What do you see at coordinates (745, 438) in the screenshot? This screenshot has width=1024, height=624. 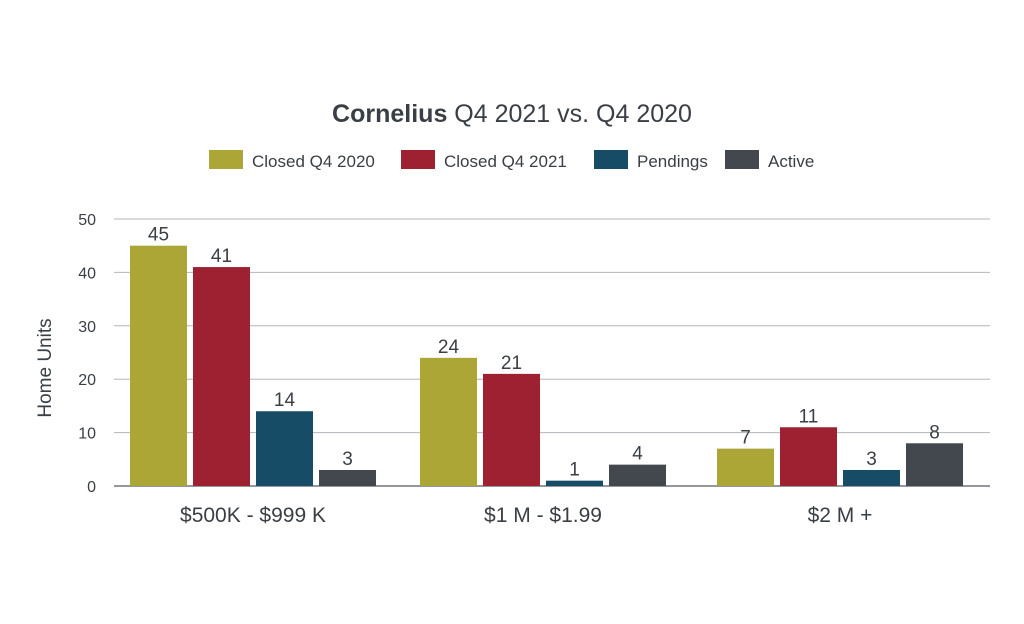 I see `data-label: 7` at bounding box center [745, 438].